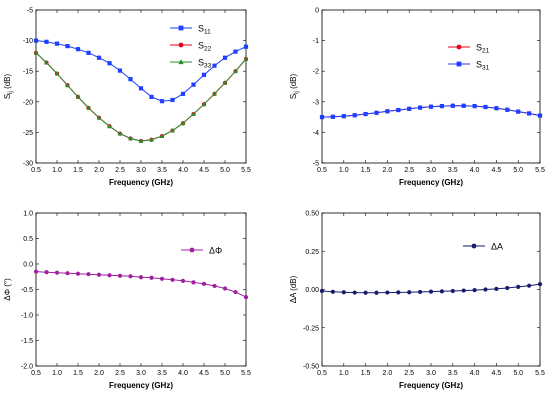 This screenshot has width=550, height=400. I want to click on y-axis-label: ΔA (dB), so click(293, 289).